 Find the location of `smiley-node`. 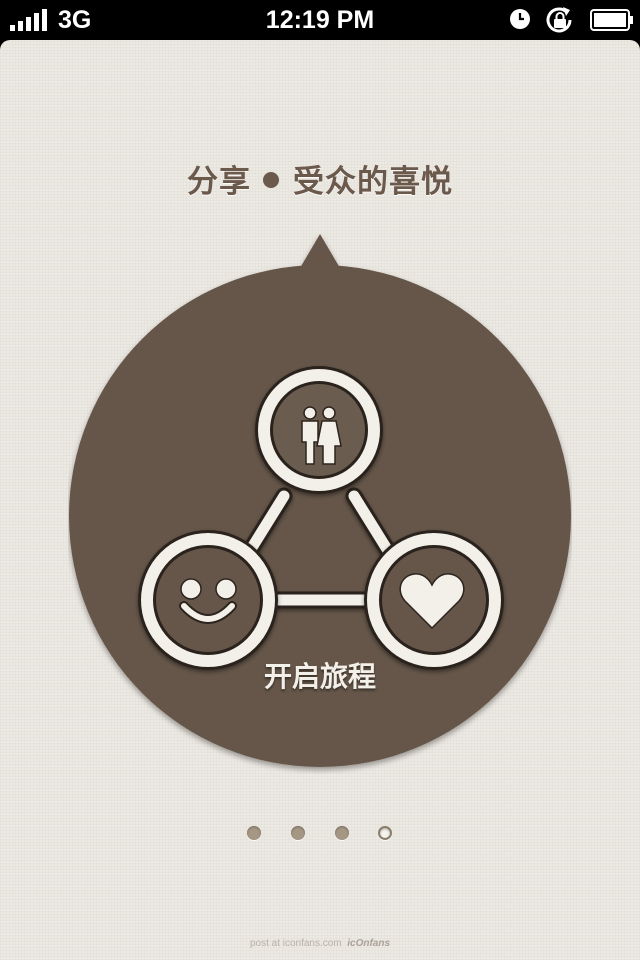

smiley-node is located at coordinates (208, 600).